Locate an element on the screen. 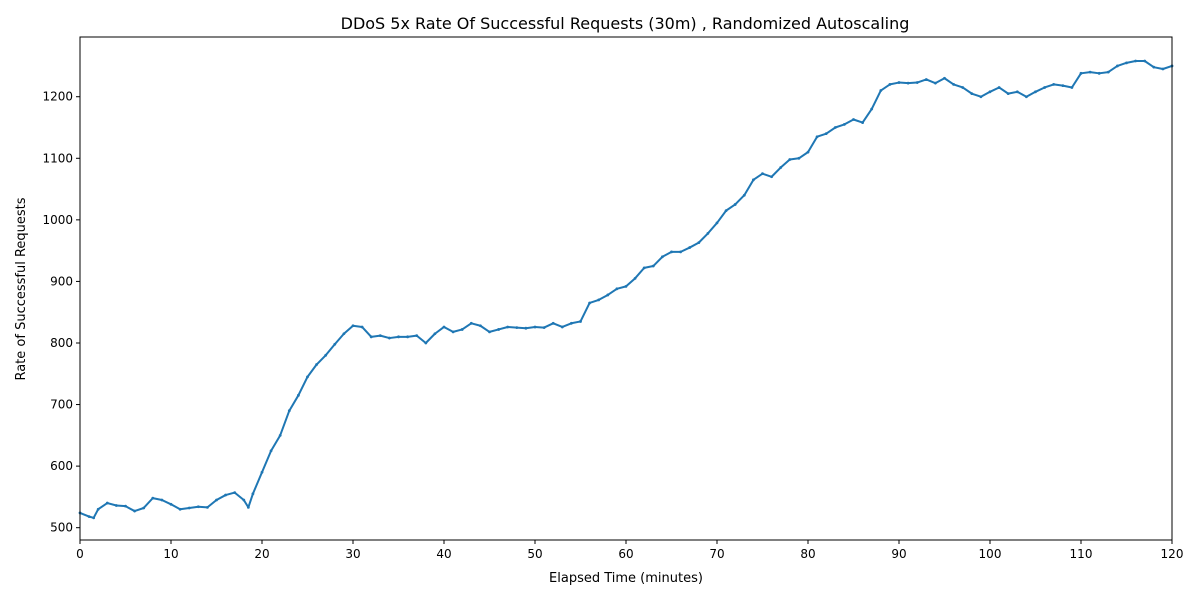 The width and height of the screenshot is (1200, 604). x-tick-label: 60 is located at coordinates (625, 554).